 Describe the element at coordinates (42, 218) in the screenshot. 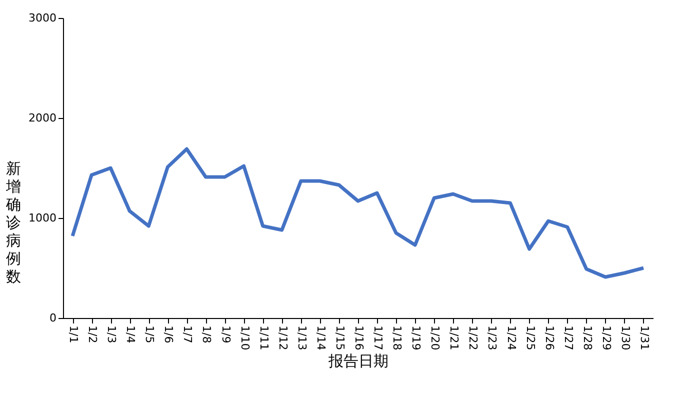

I see `y-tick-label: 1000` at that location.